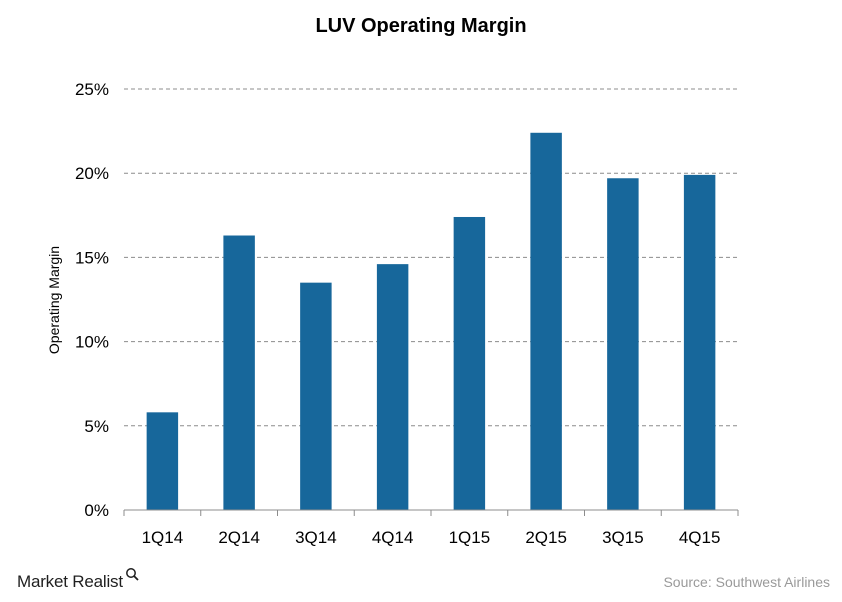 Image resolution: width=842 pixels, height=602 pixels. What do you see at coordinates (92, 173) in the screenshot?
I see `y-tick-label: 20%` at bounding box center [92, 173].